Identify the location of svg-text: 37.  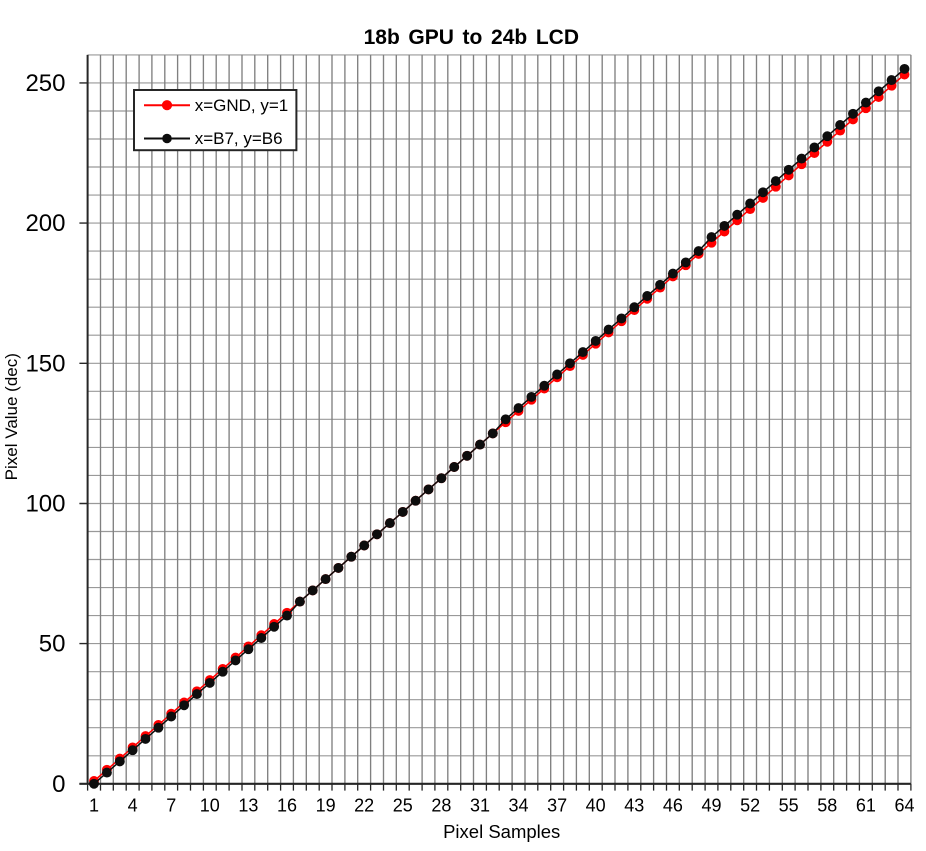
(557, 806).